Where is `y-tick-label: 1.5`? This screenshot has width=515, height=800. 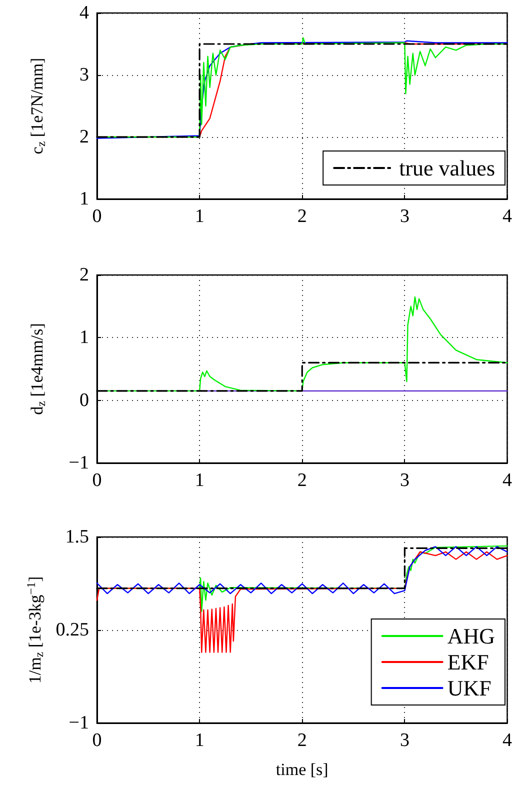 y-tick-label: 1.5 is located at coordinates (77, 537).